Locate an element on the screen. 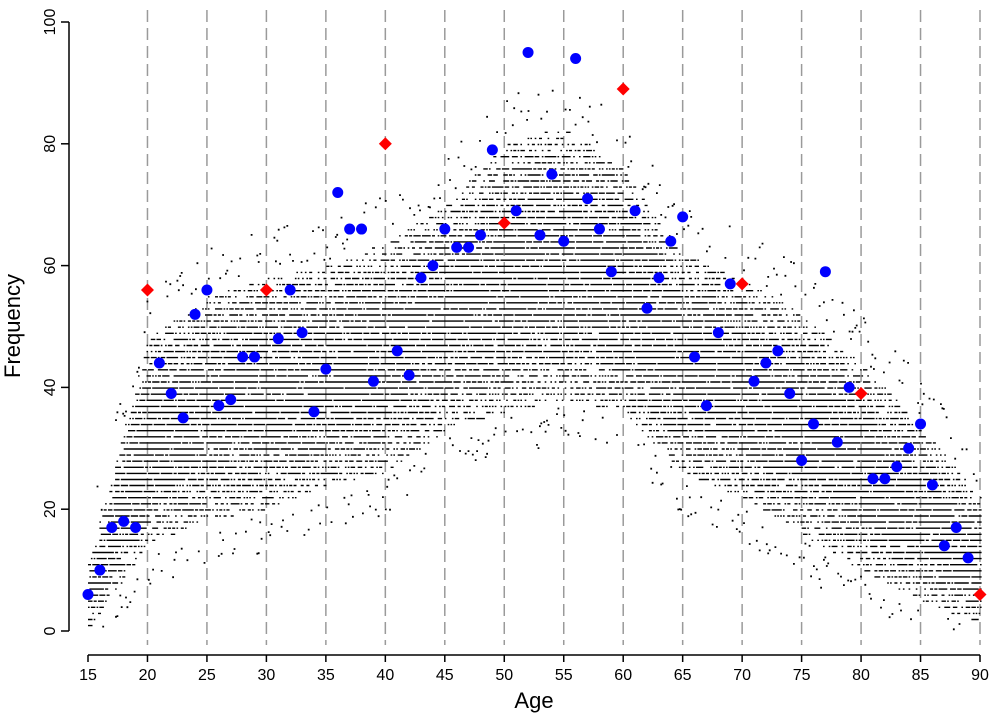 This screenshot has width=997, height=715. x-tick-label-50: 50 is located at coordinates (504, 675).